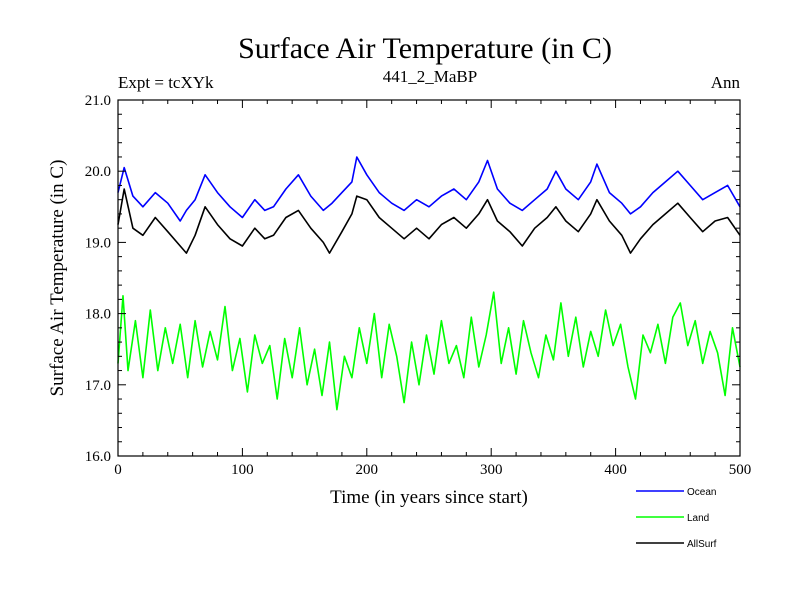 This screenshot has width=800, height=600. I want to click on x-tick-label: 0, so click(118, 470).